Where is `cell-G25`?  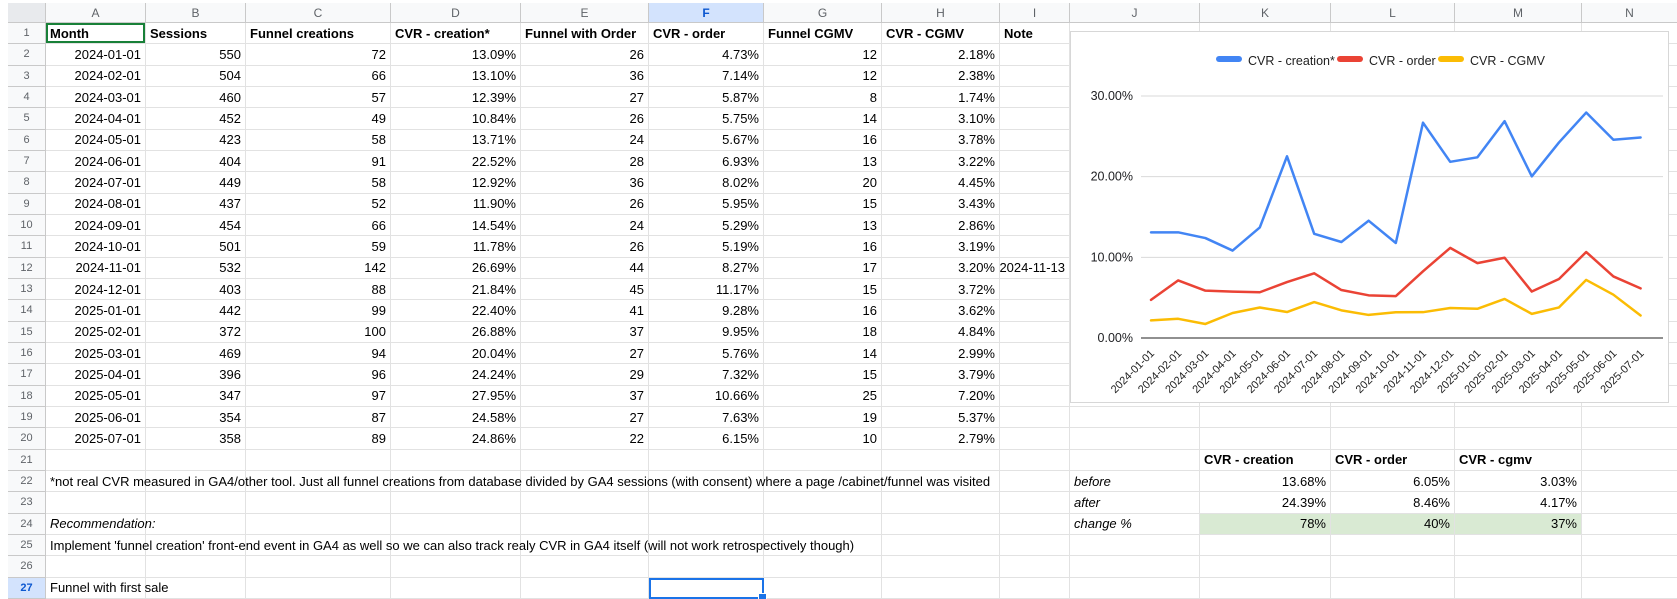
cell-G25 is located at coordinates (823, 545).